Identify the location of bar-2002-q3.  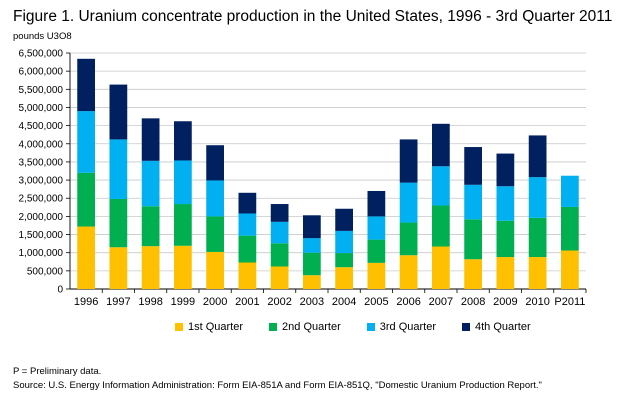
(279, 232).